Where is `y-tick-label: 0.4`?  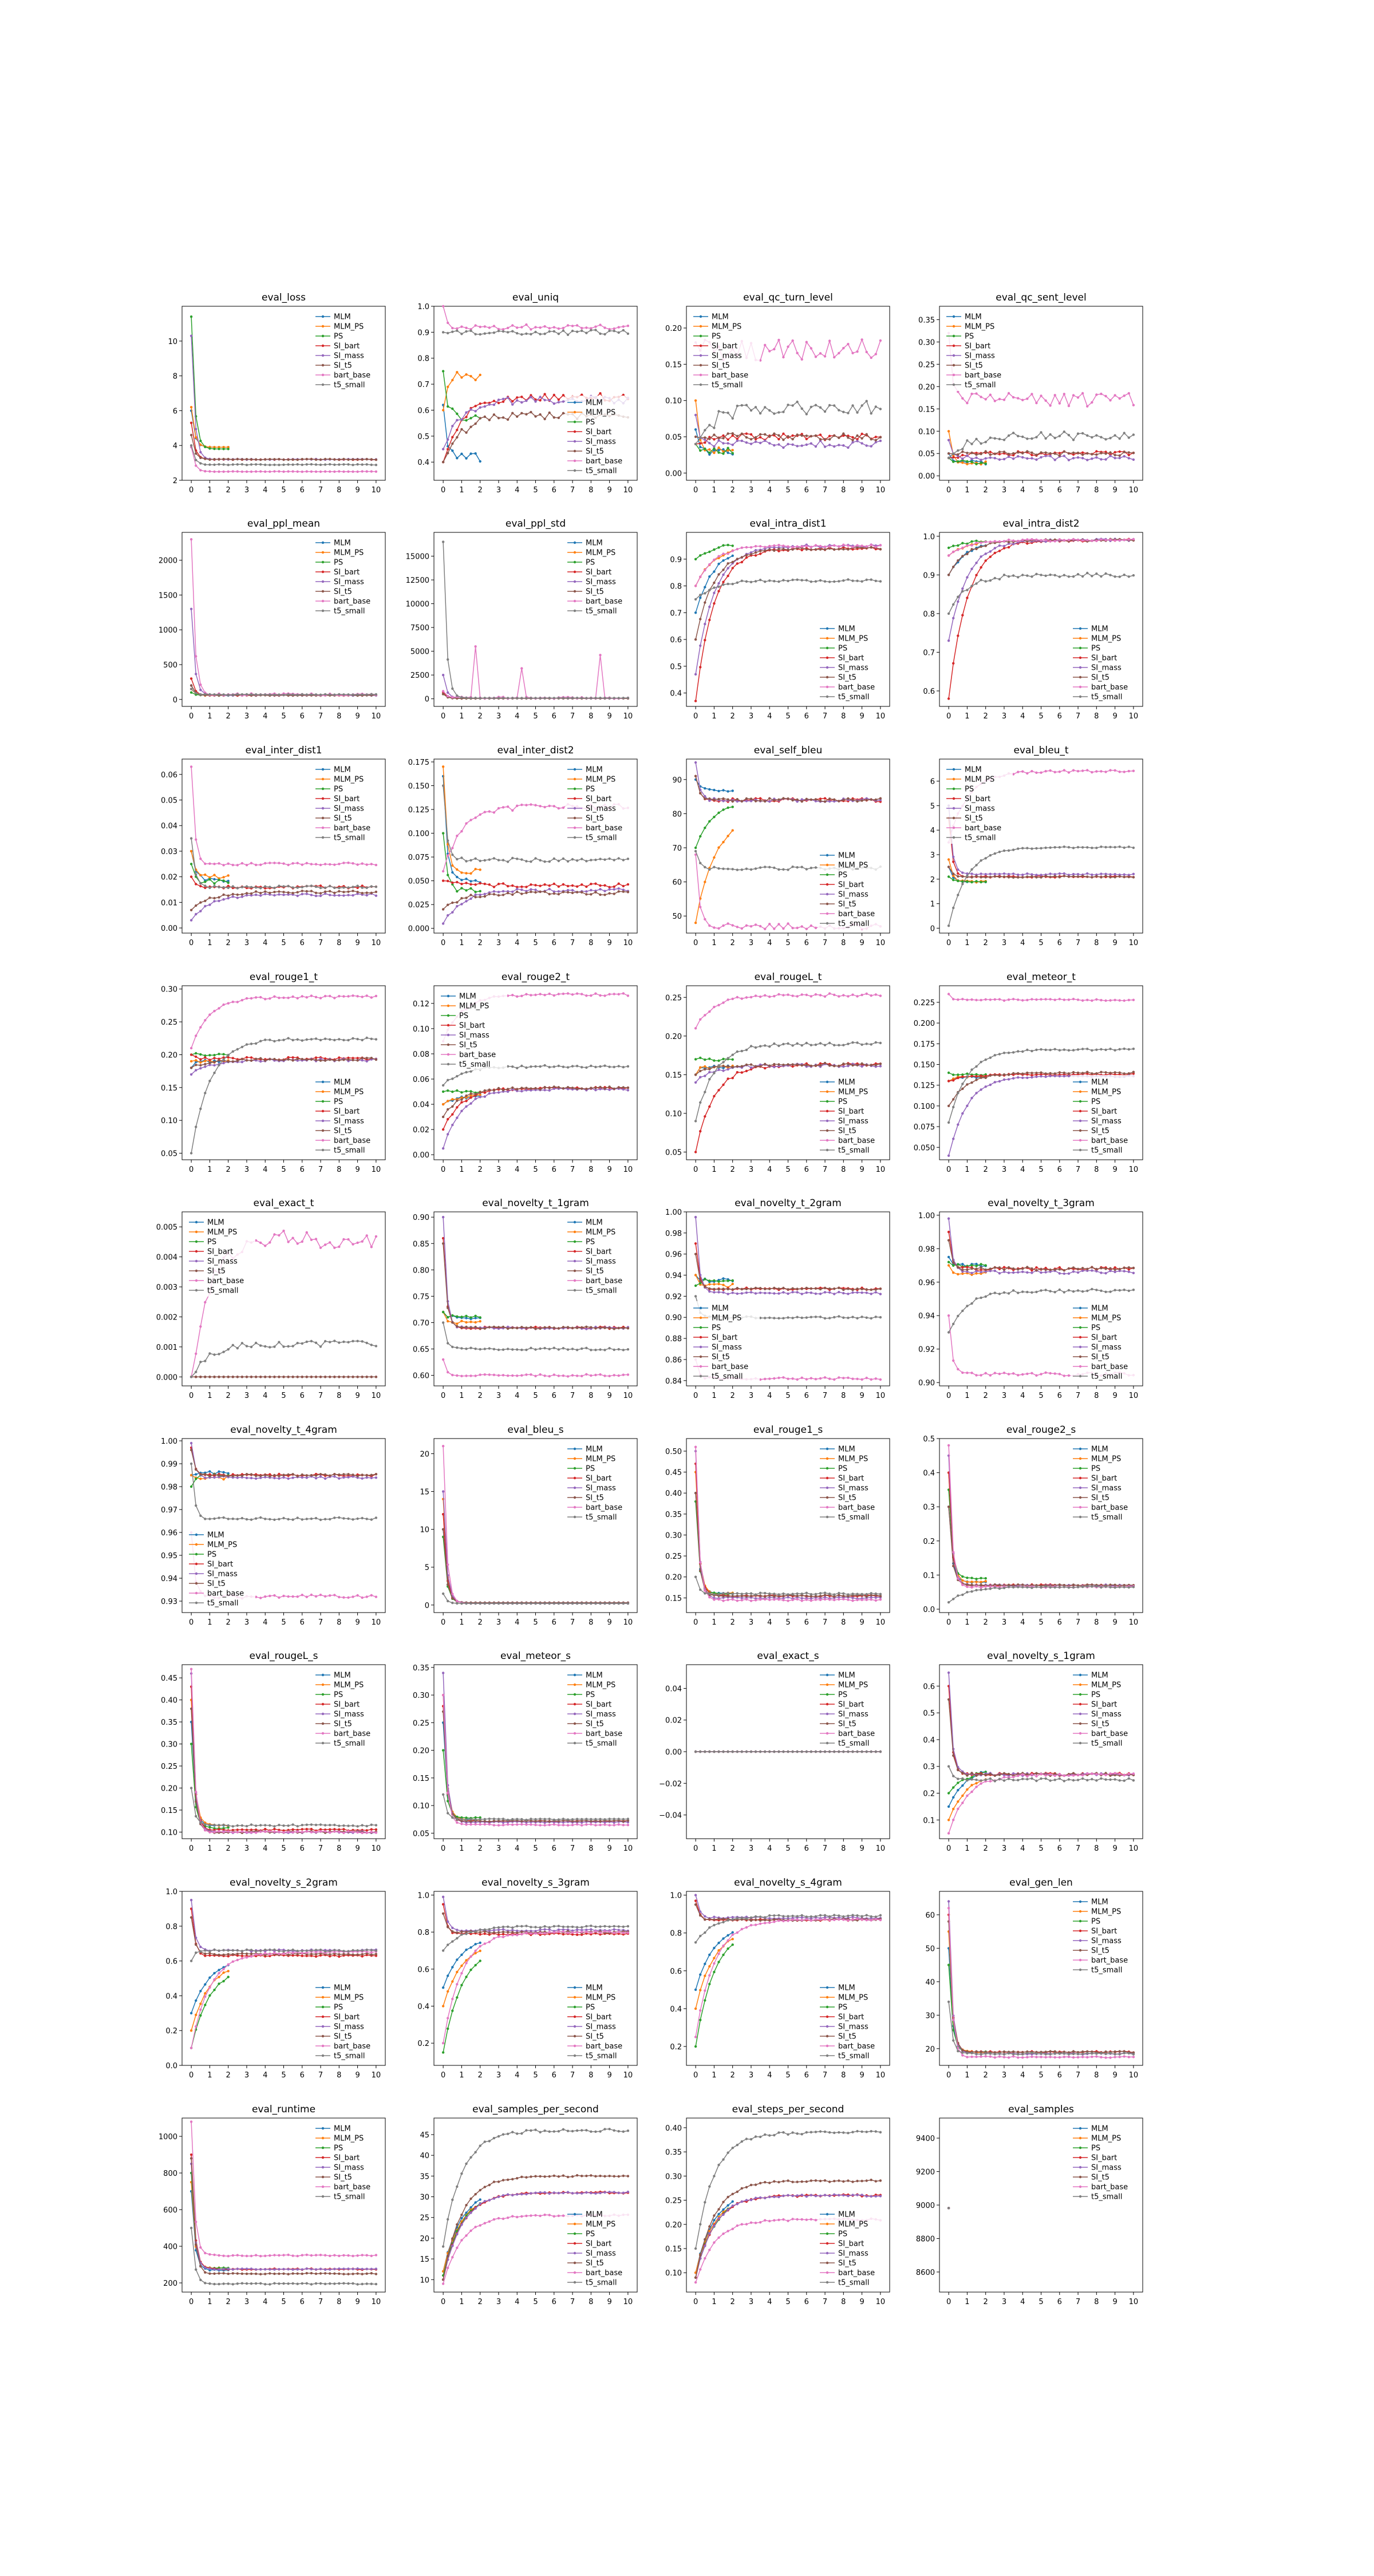 y-tick-label: 0.4 is located at coordinates (423, 463).